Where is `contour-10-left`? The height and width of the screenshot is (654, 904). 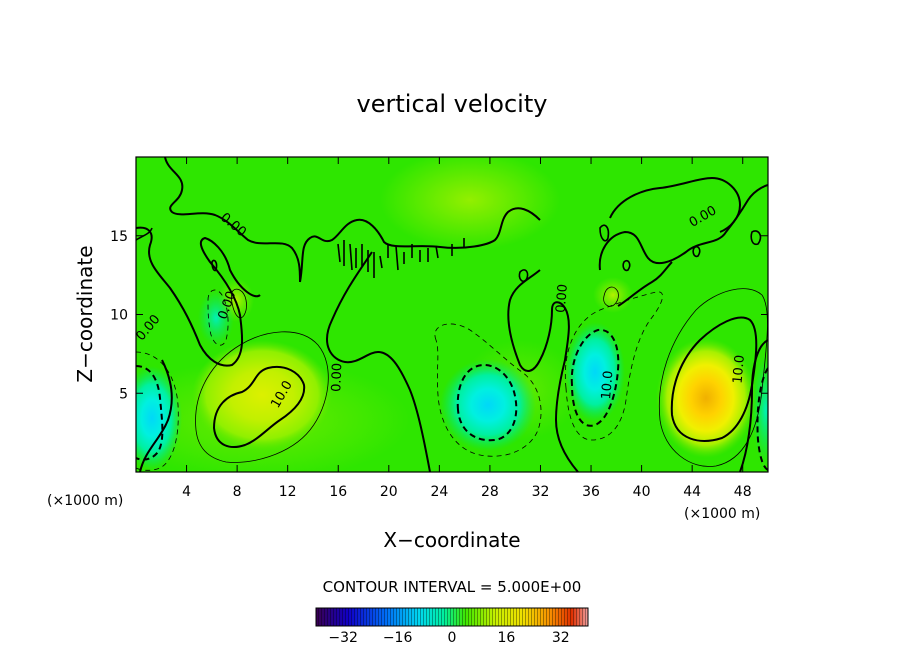 contour-10-left is located at coordinates (259, 407).